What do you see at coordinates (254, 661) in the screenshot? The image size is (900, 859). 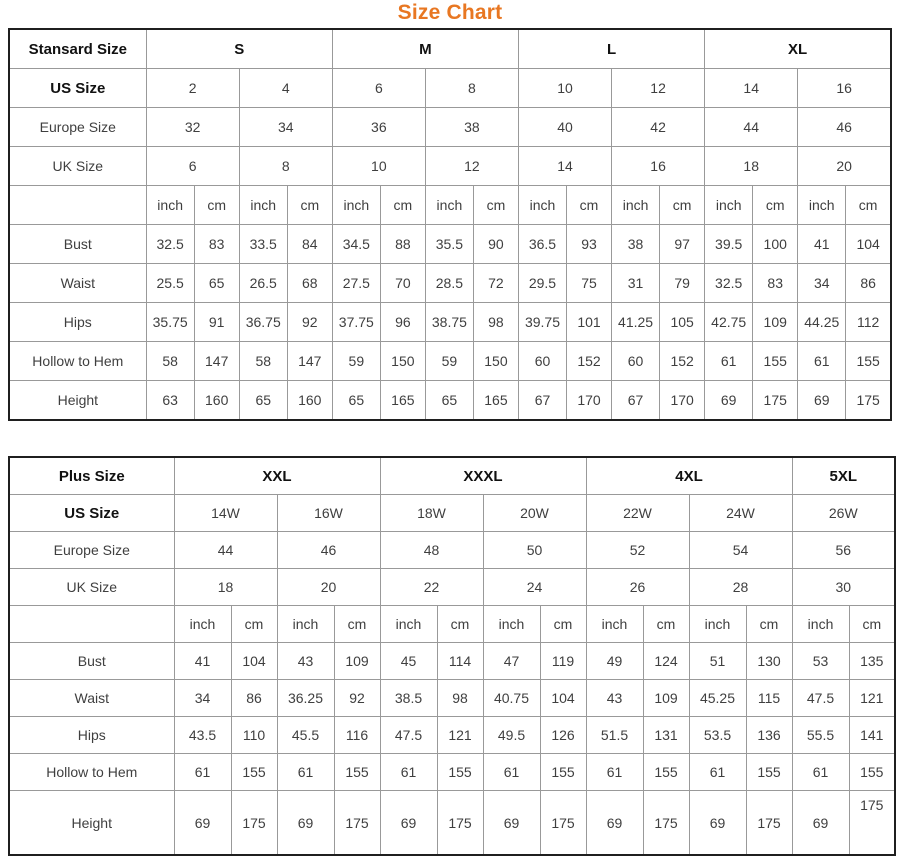 I see `measurement-value-cell: 104` at bounding box center [254, 661].